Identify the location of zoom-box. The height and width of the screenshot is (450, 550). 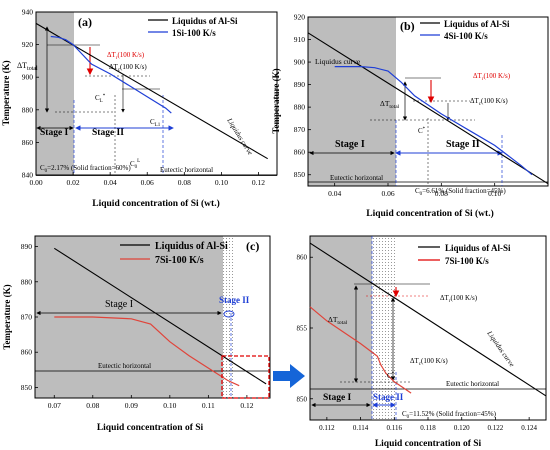
(245, 377).